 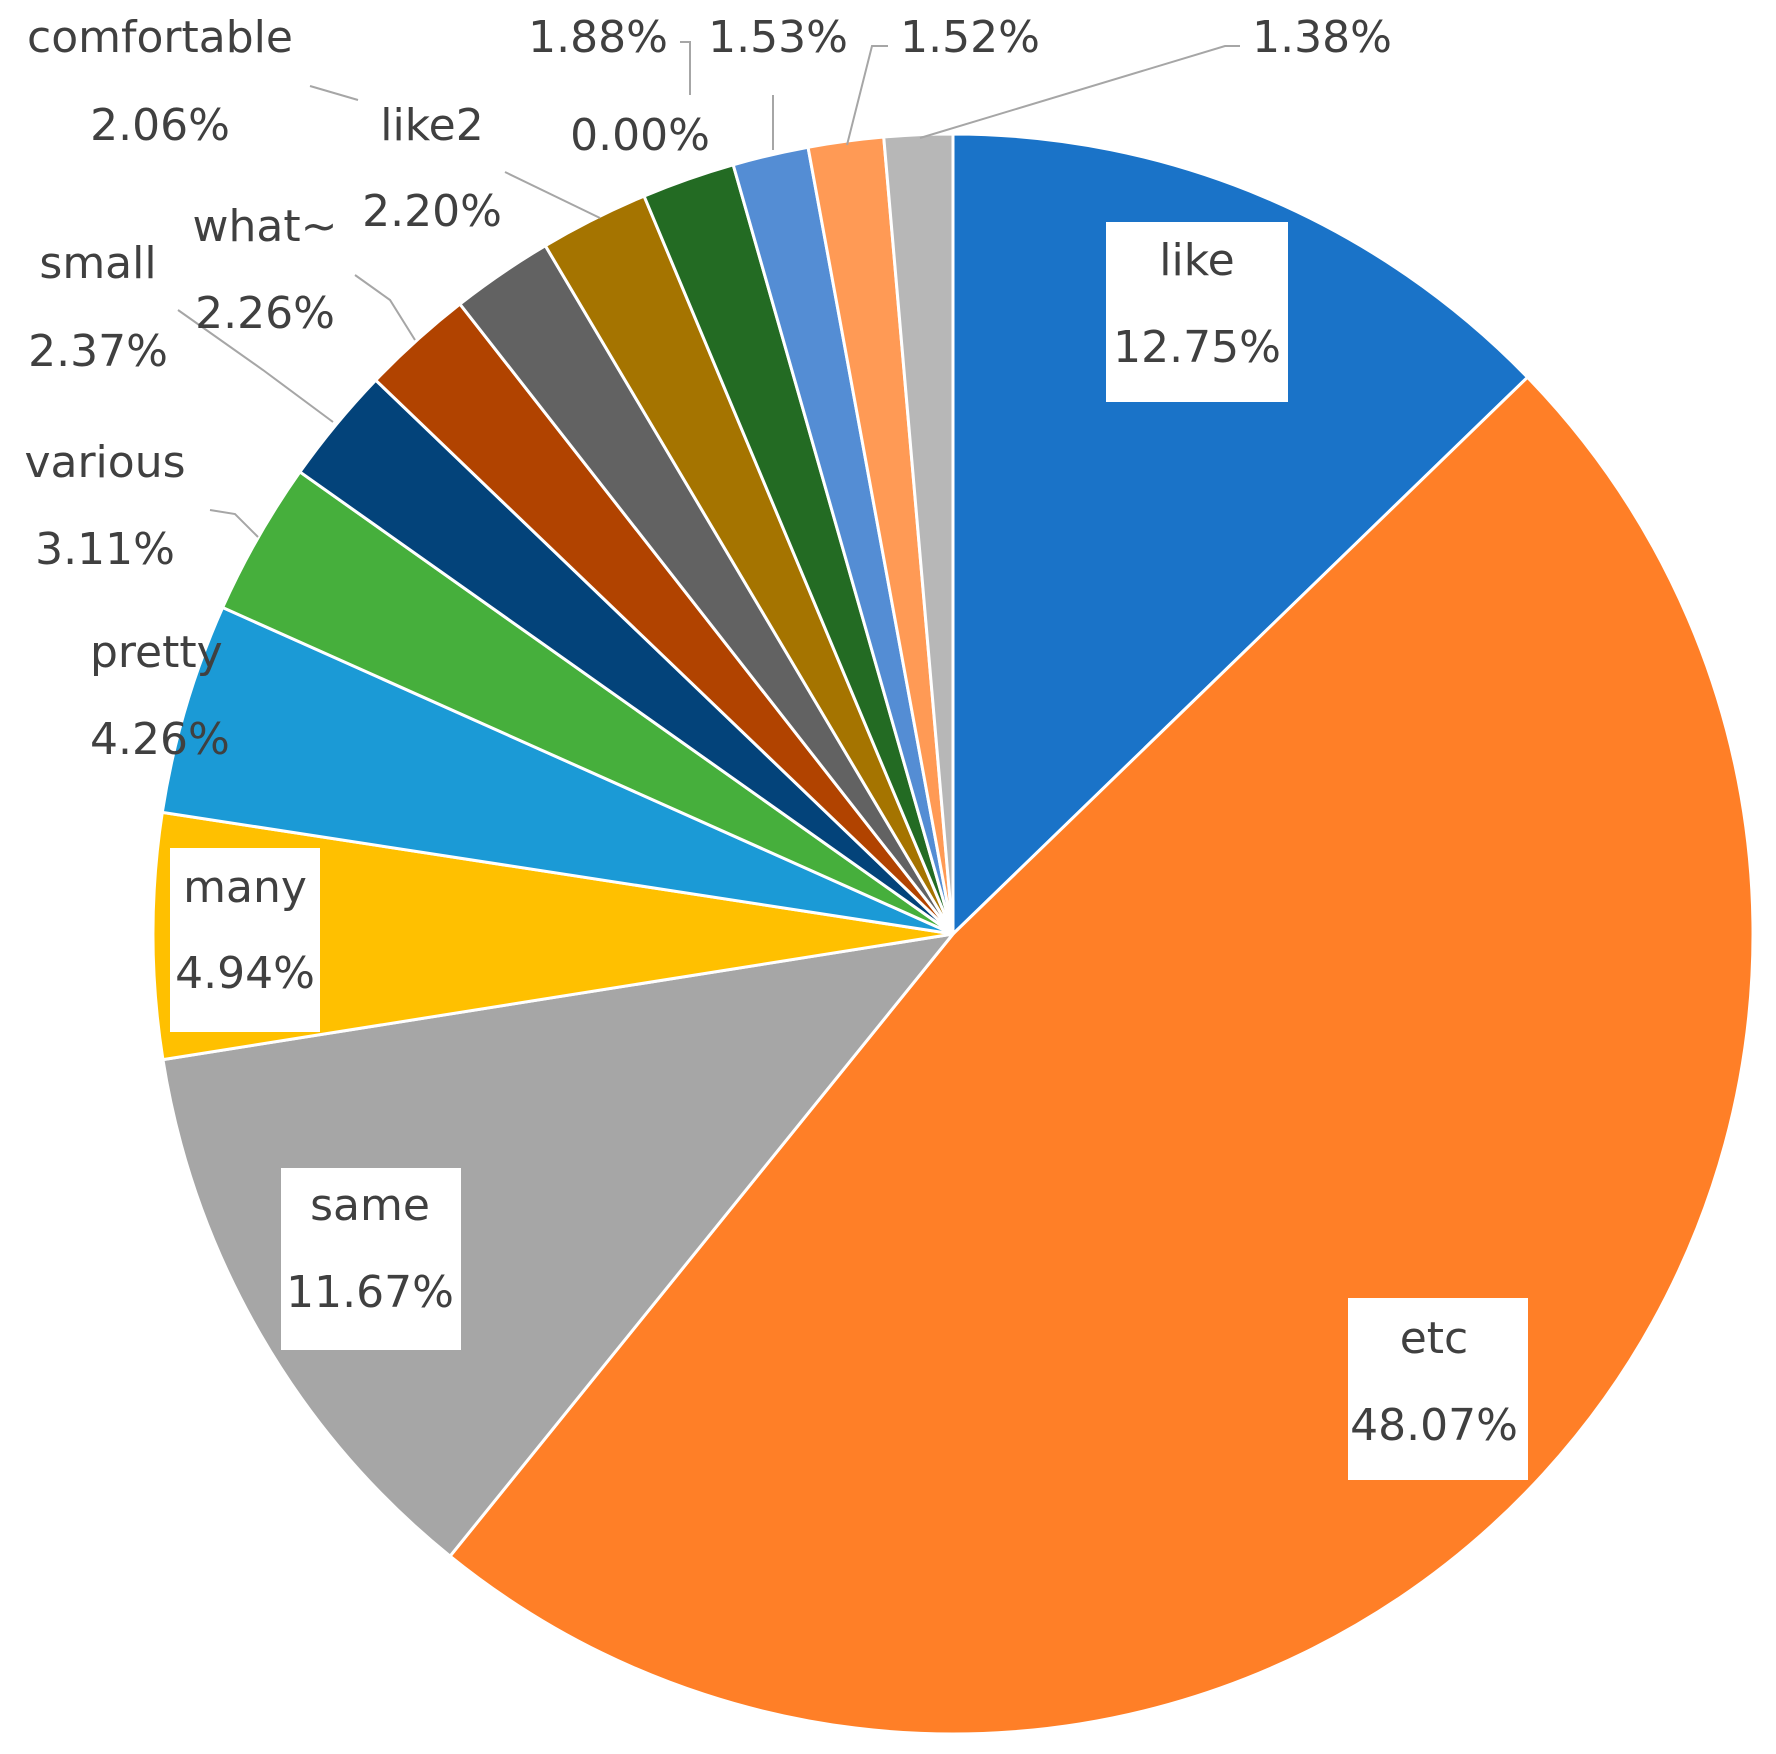 What do you see at coordinates (431, 125) in the screenshot?
I see `slice-name-like2: like2` at bounding box center [431, 125].